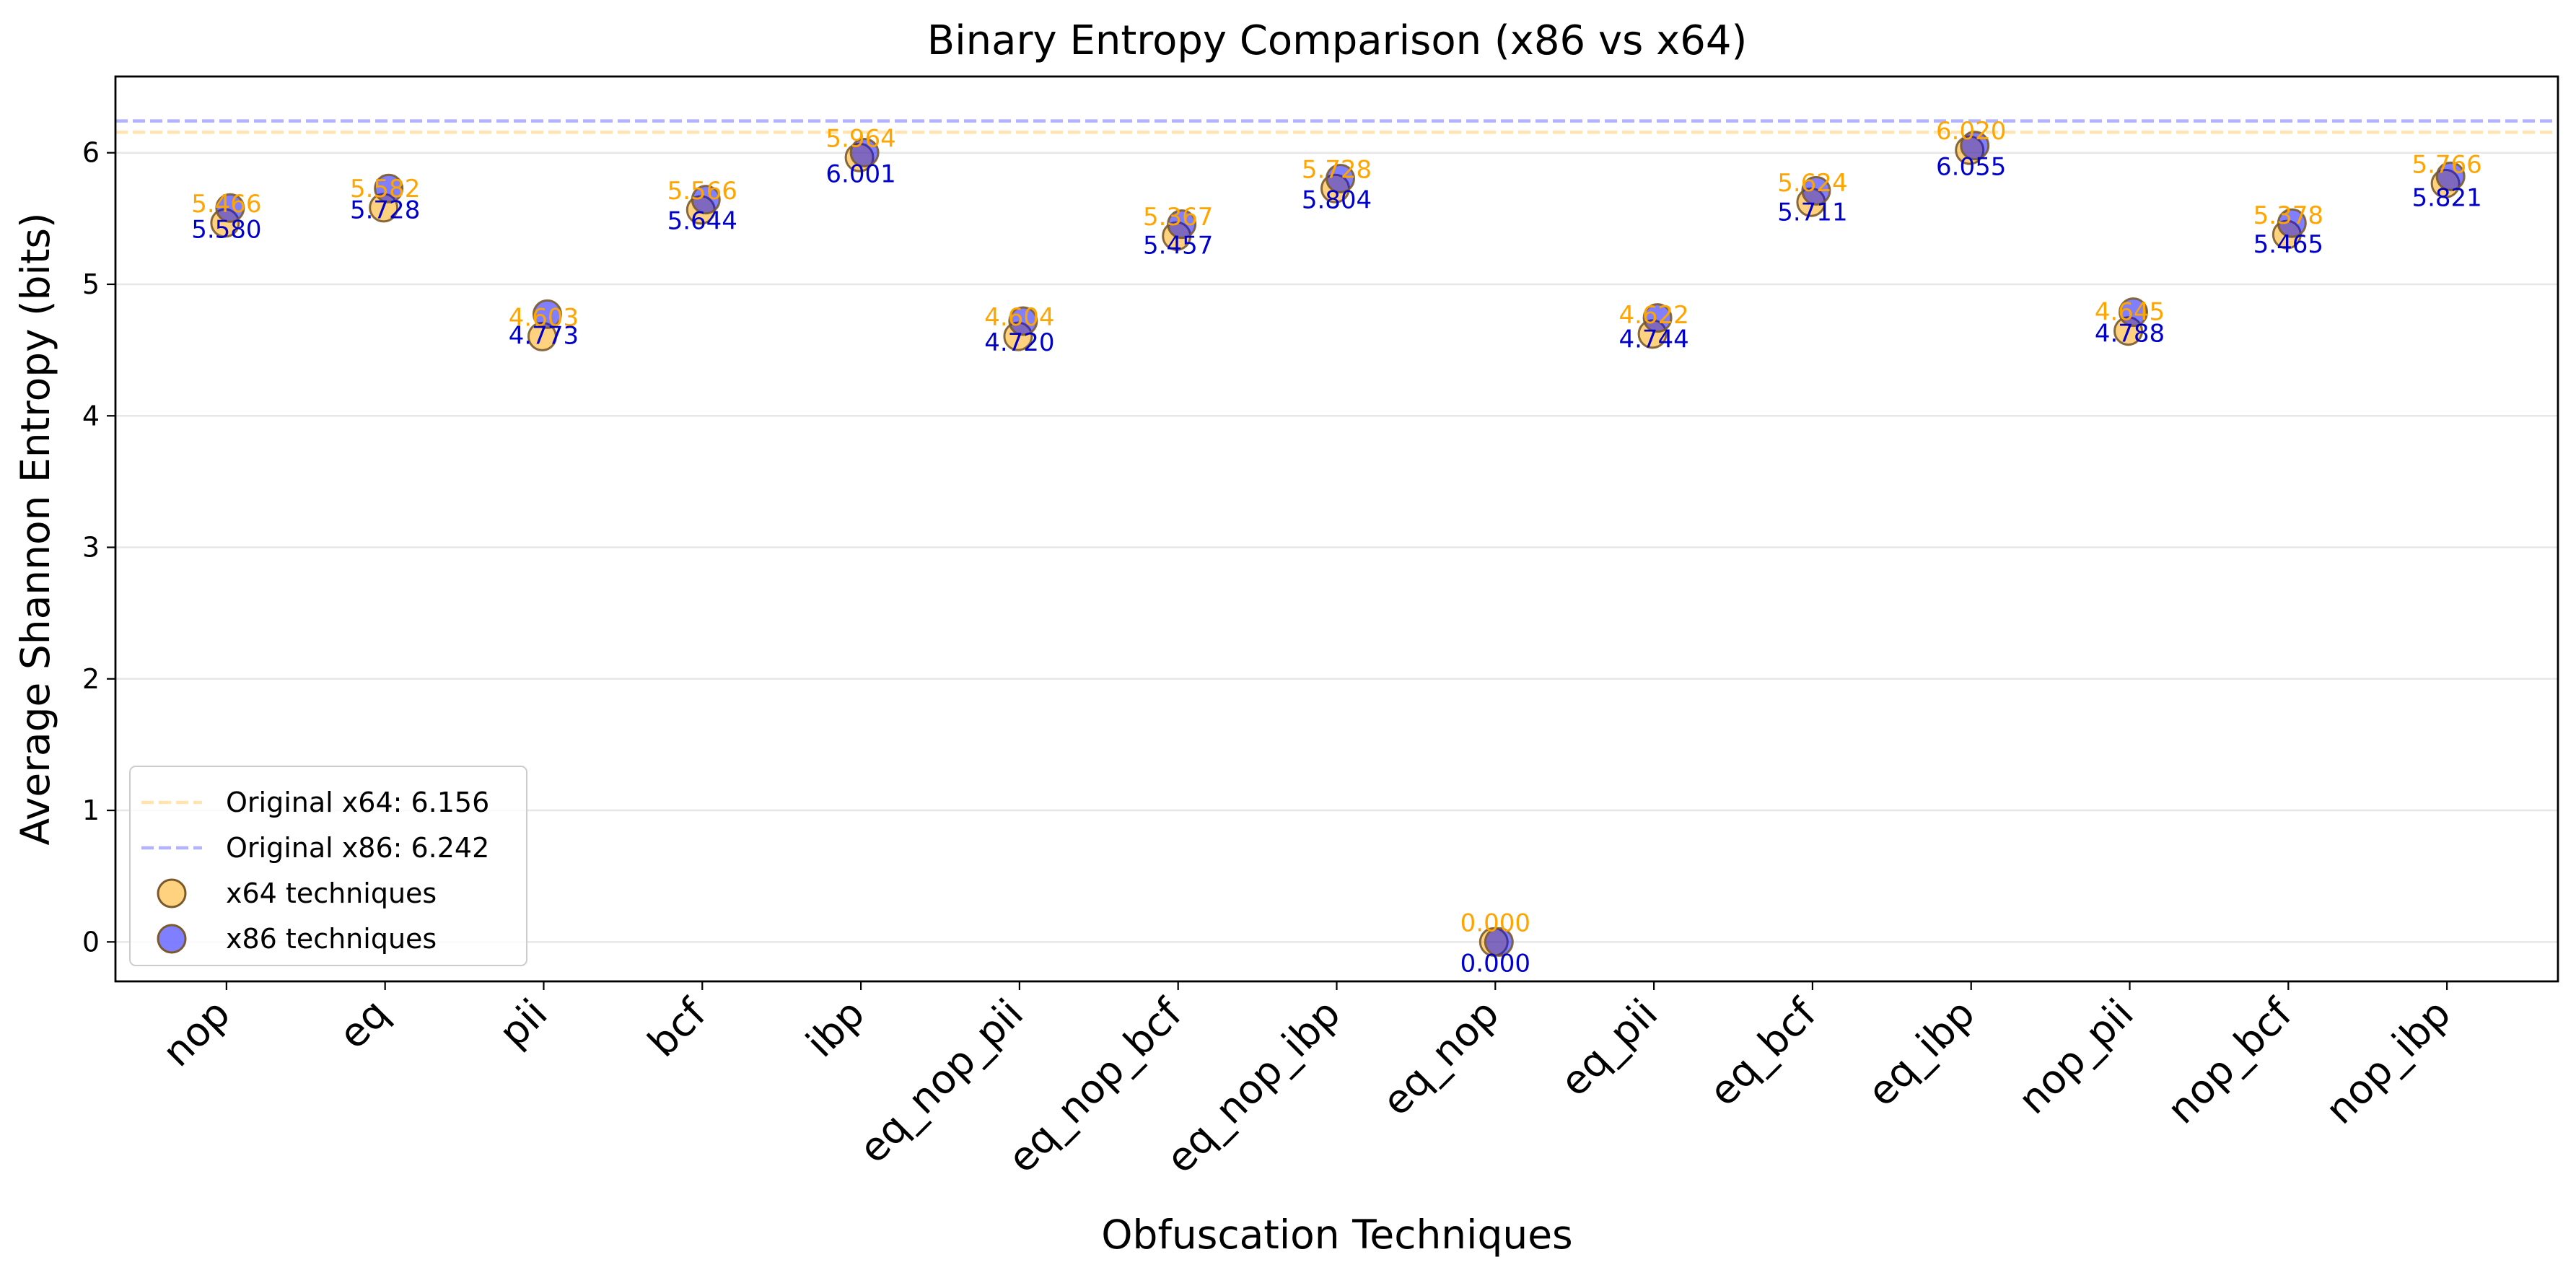  What do you see at coordinates (1920, 1053) in the screenshot?
I see `x-tick-label: eq_ibp` at bounding box center [1920, 1053].